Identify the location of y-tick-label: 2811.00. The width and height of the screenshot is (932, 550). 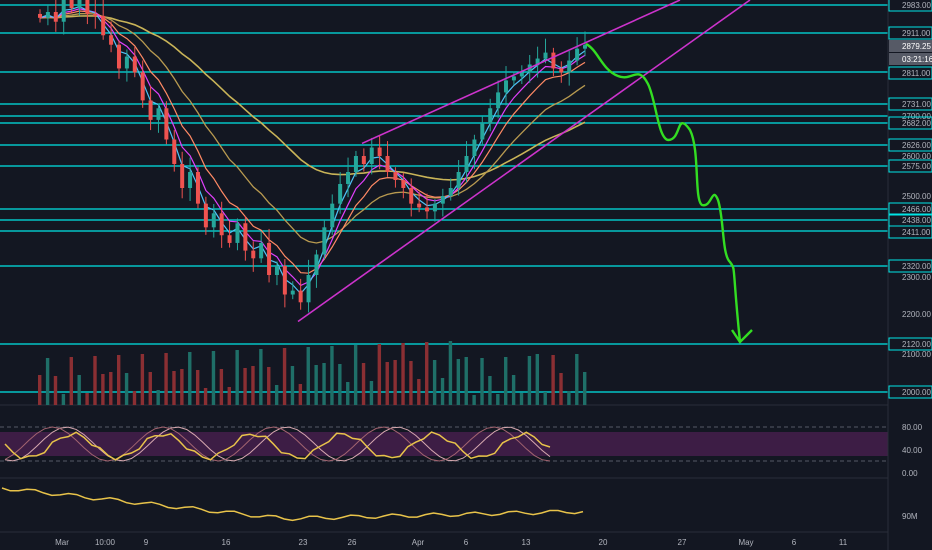
(916, 73).